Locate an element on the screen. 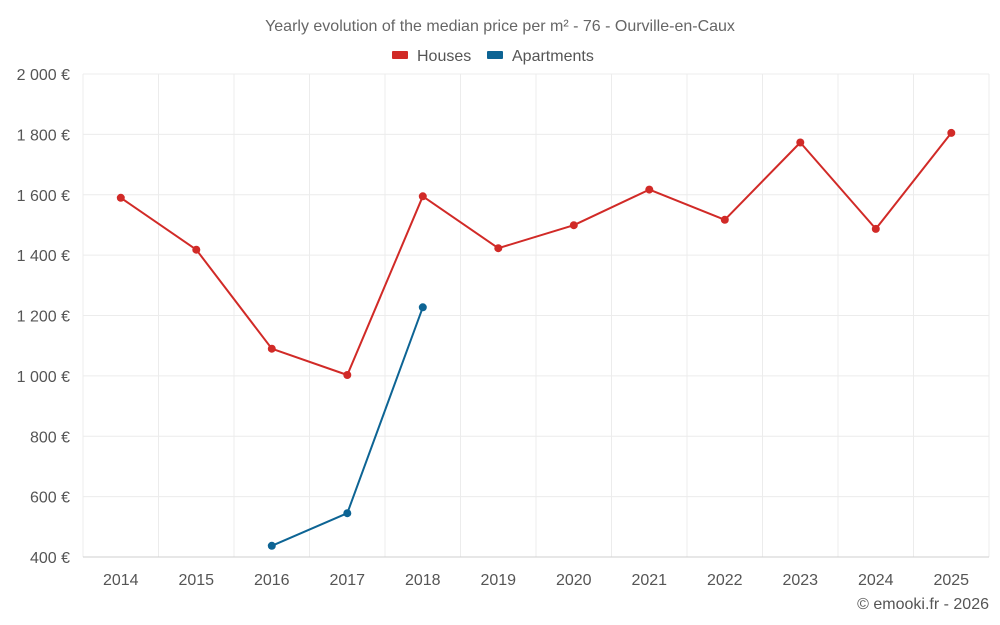 Image resolution: width=1000 pixels, height=625 pixels. y-tick-label: 1 600 € is located at coordinates (43, 196).